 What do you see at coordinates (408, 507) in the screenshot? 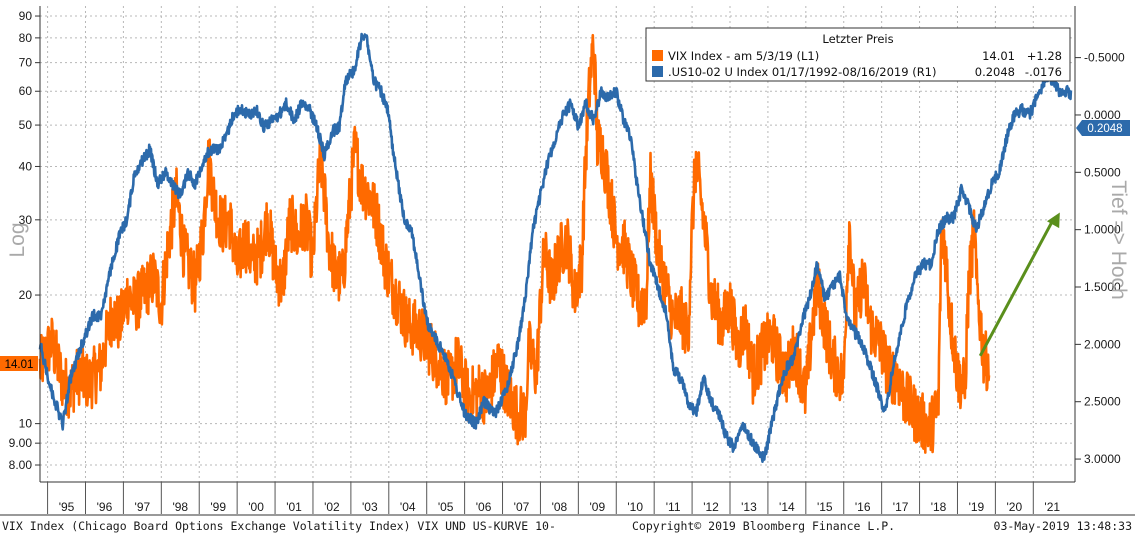
I see `x-tick-label: '04` at bounding box center [408, 507].